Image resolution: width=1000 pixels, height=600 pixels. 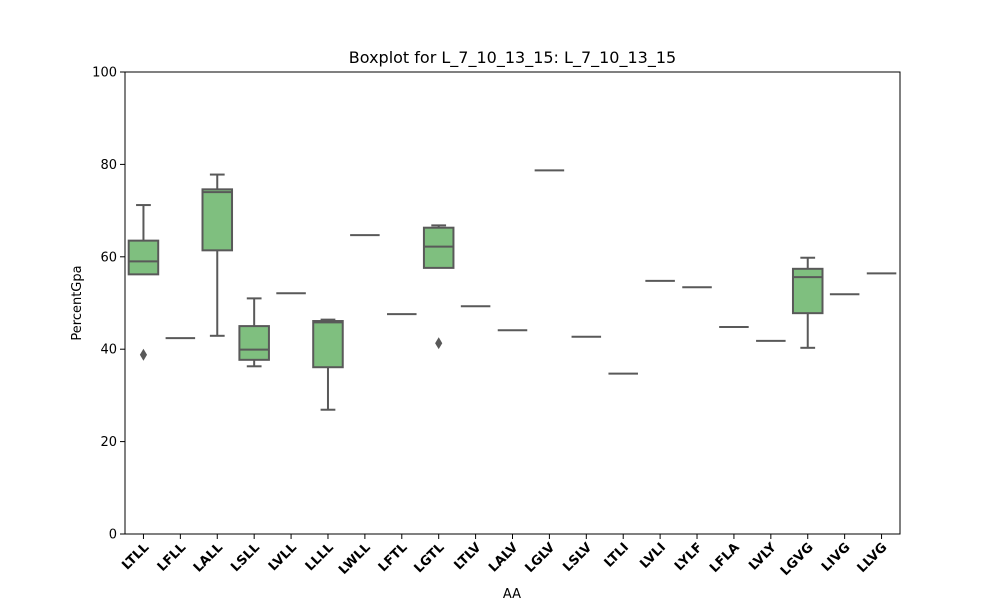 What do you see at coordinates (245, 557) in the screenshot?
I see `x-tick-label: LSLL` at bounding box center [245, 557].